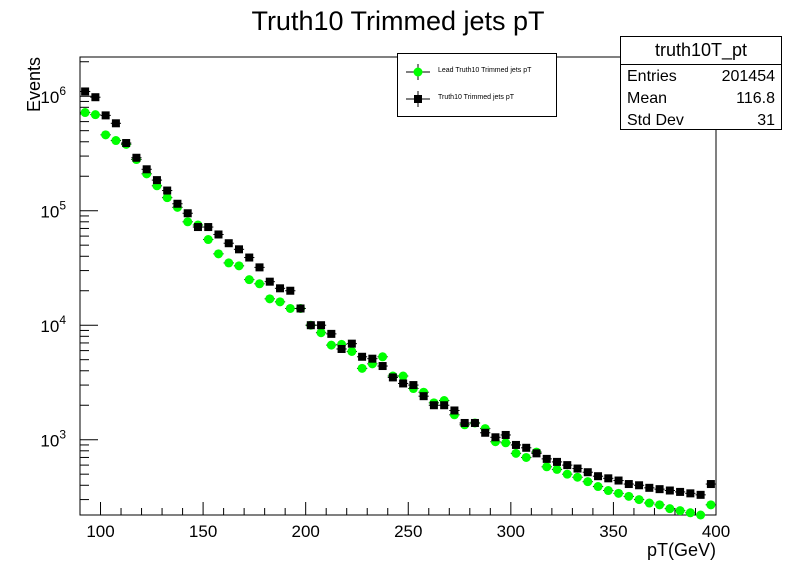 The height and width of the screenshot is (572, 796). I want to click on x-tick-label-200: 200, so click(305, 531).